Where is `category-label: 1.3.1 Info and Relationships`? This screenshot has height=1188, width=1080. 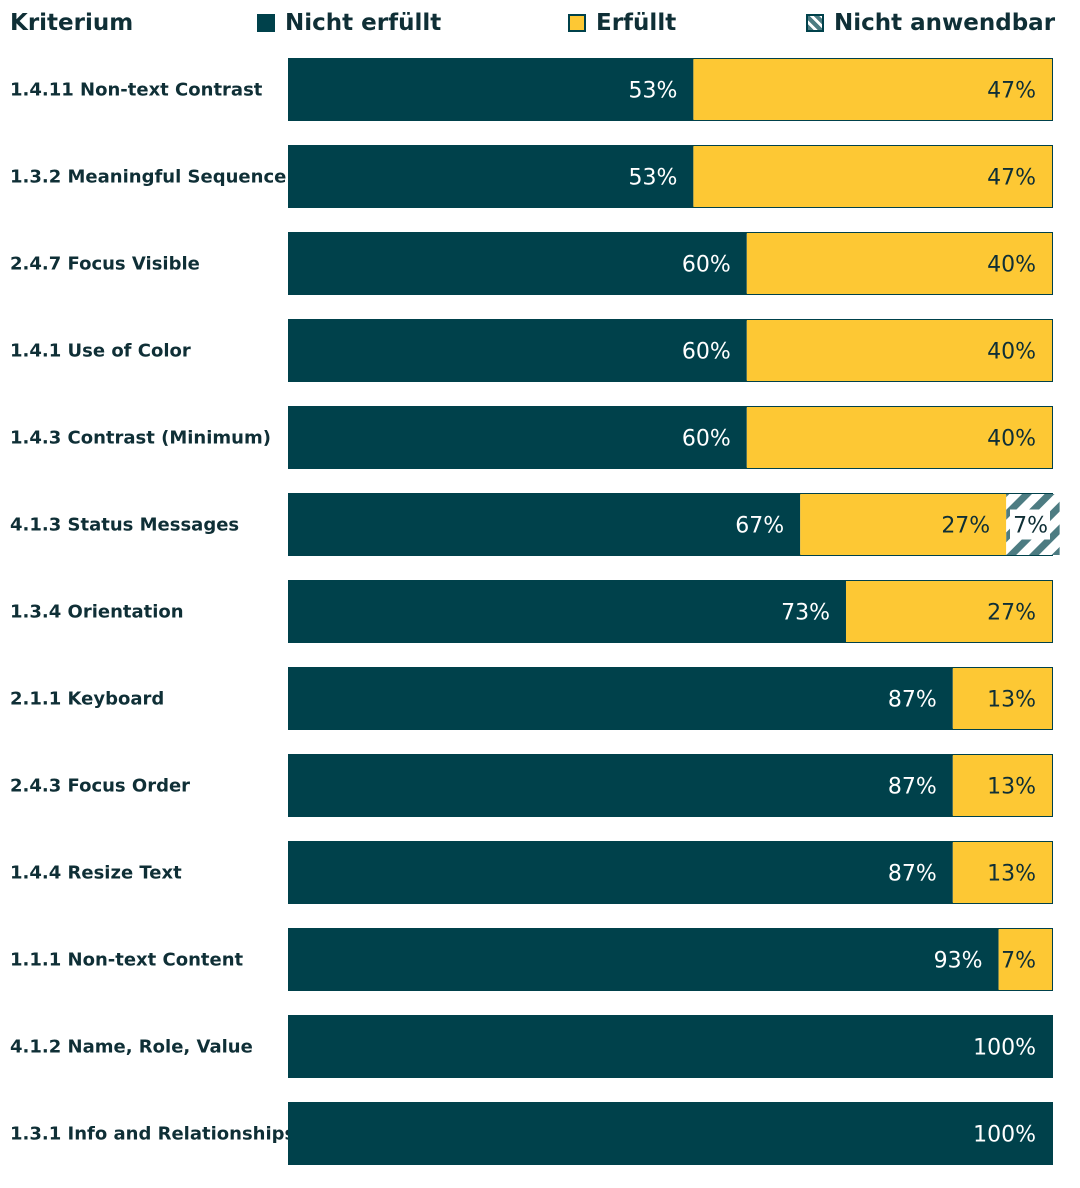 category-label: 1.3.1 Info and Relationships is located at coordinates (152, 1134).